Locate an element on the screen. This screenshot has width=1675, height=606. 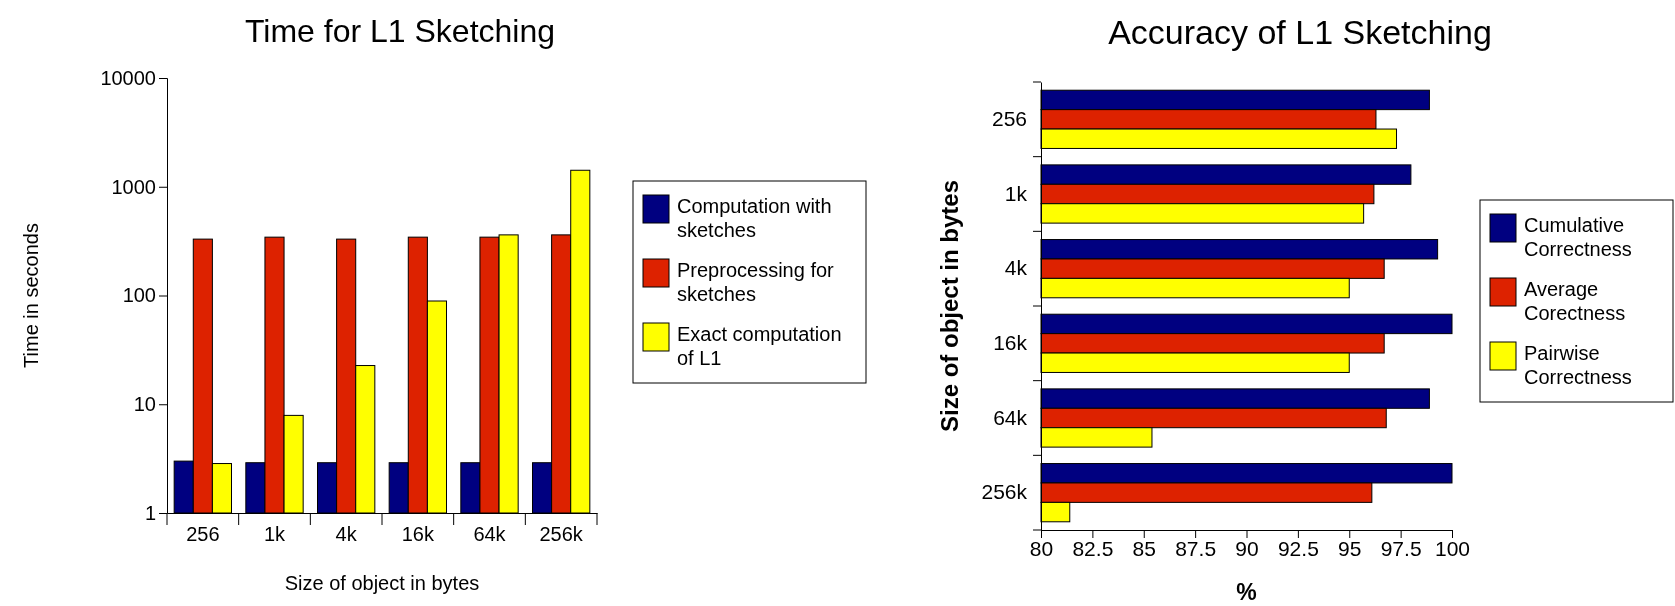
x-axis-title: % is located at coordinates (1246, 592).